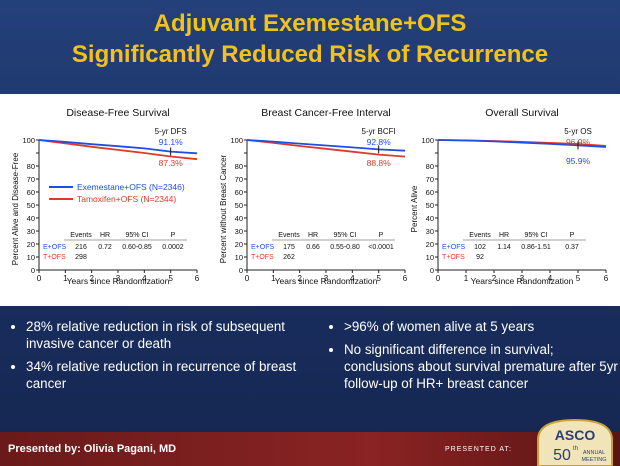 The height and width of the screenshot is (466, 620). What do you see at coordinates (131, 187) in the screenshot?
I see `chart1-legend-entry: Exemestane+OFS (N=2346)` at bounding box center [131, 187].